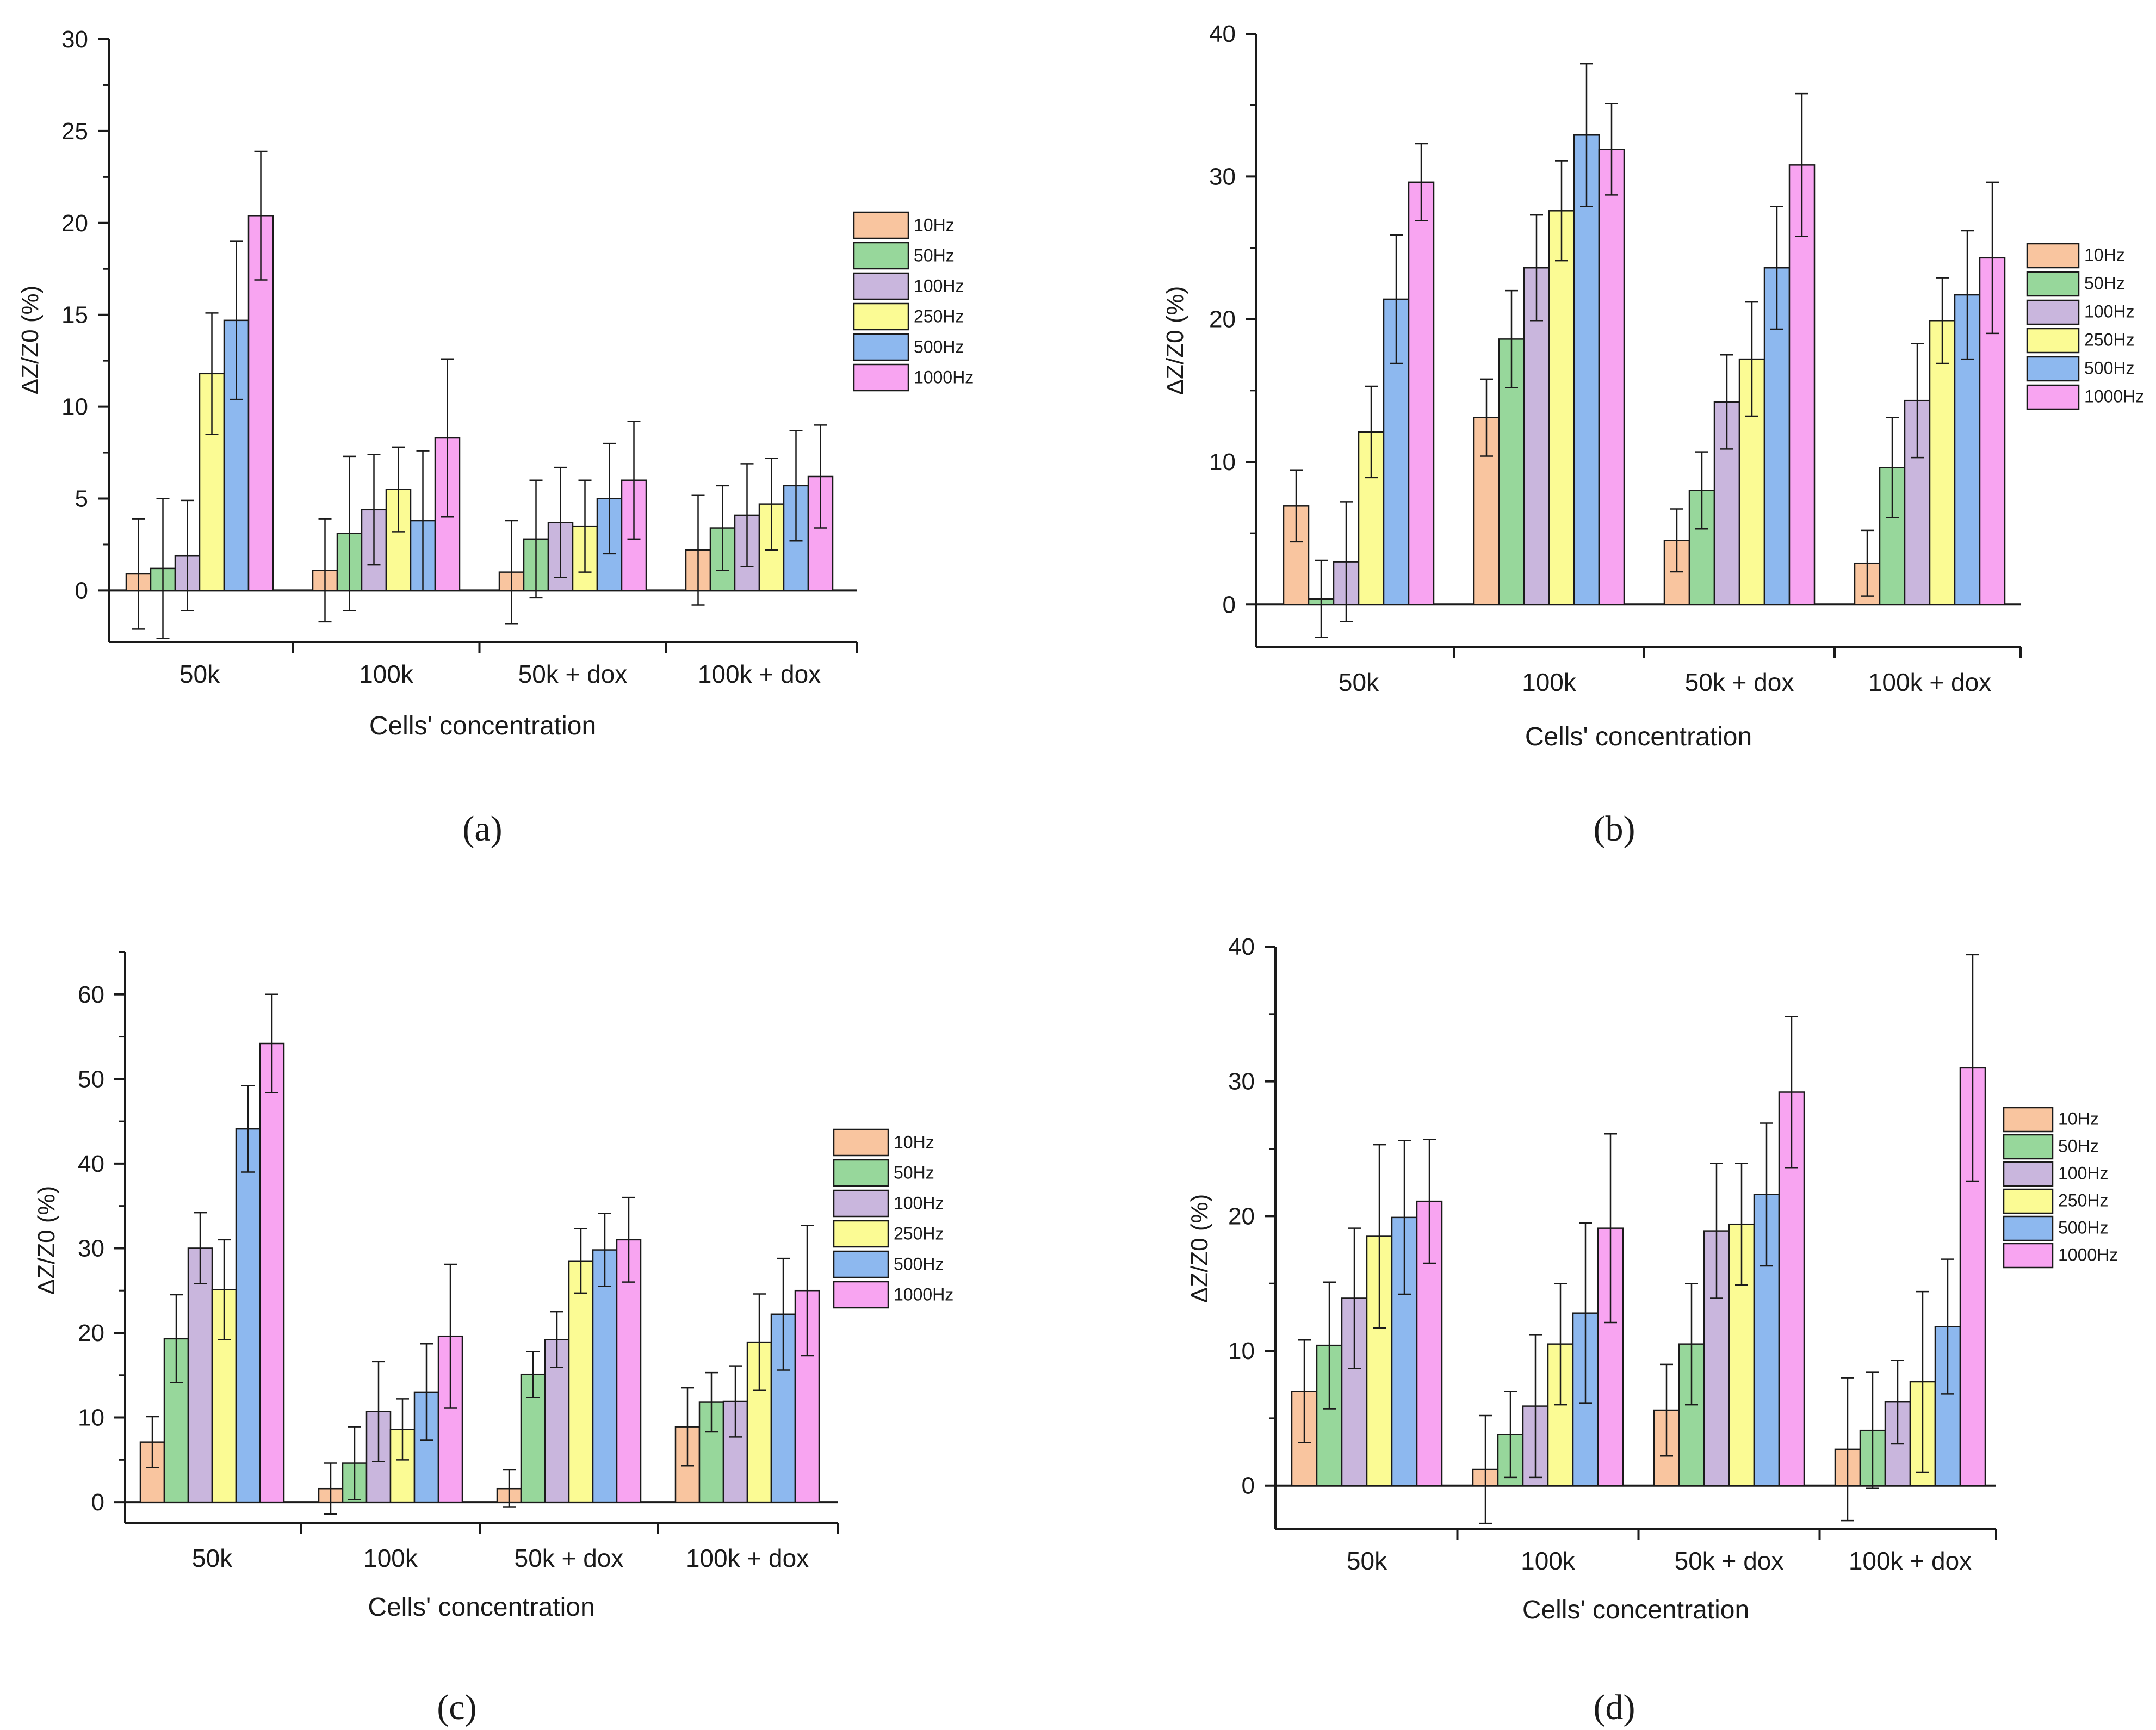  What do you see at coordinates (482, 829) in the screenshot?
I see `panel-label: (a)` at bounding box center [482, 829].